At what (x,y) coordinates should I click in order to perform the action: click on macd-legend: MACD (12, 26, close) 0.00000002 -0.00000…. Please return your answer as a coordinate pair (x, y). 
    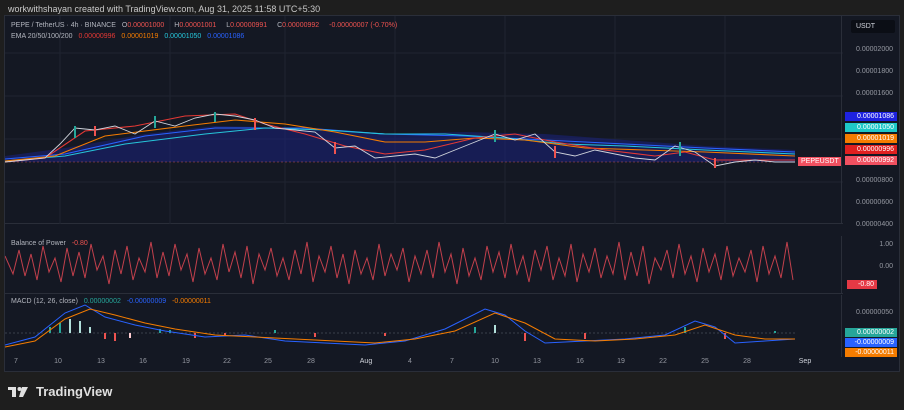
    Looking at the image, I should click on (113, 301).